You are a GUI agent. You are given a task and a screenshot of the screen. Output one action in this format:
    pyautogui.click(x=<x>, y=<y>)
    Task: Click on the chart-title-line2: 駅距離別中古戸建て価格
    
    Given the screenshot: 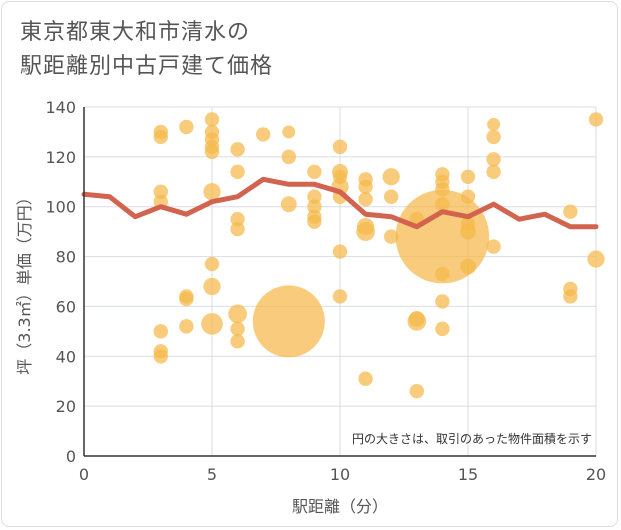 What is the action you would take?
    pyautogui.click(x=147, y=66)
    